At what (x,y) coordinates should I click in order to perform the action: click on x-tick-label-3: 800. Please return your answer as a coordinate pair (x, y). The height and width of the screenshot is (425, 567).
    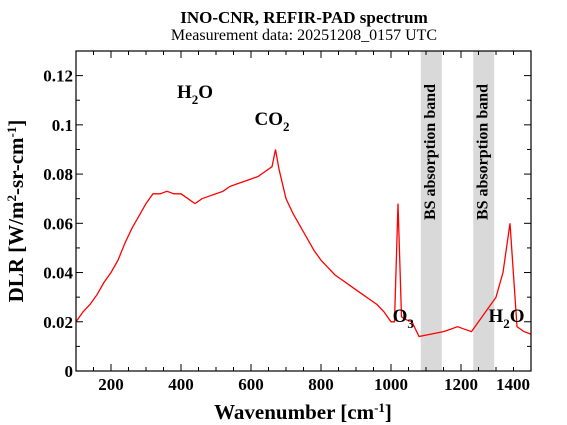
    Looking at the image, I should click on (321, 384).